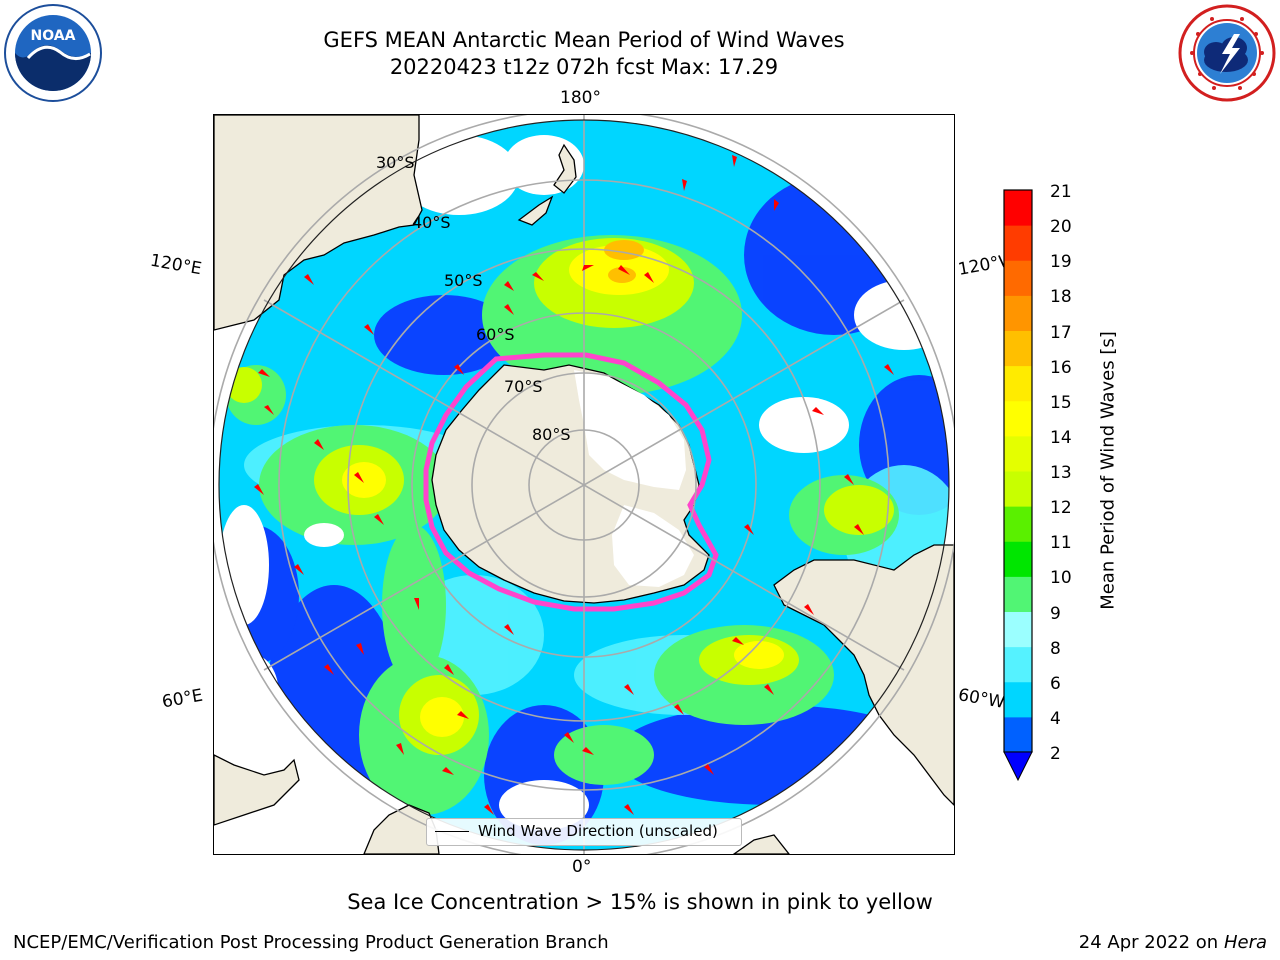 The height and width of the screenshot is (960, 1280). Describe the element at coordinates (182, 699) in the screenshot. I see `lon-label-lower-left: 60°E` at that location.